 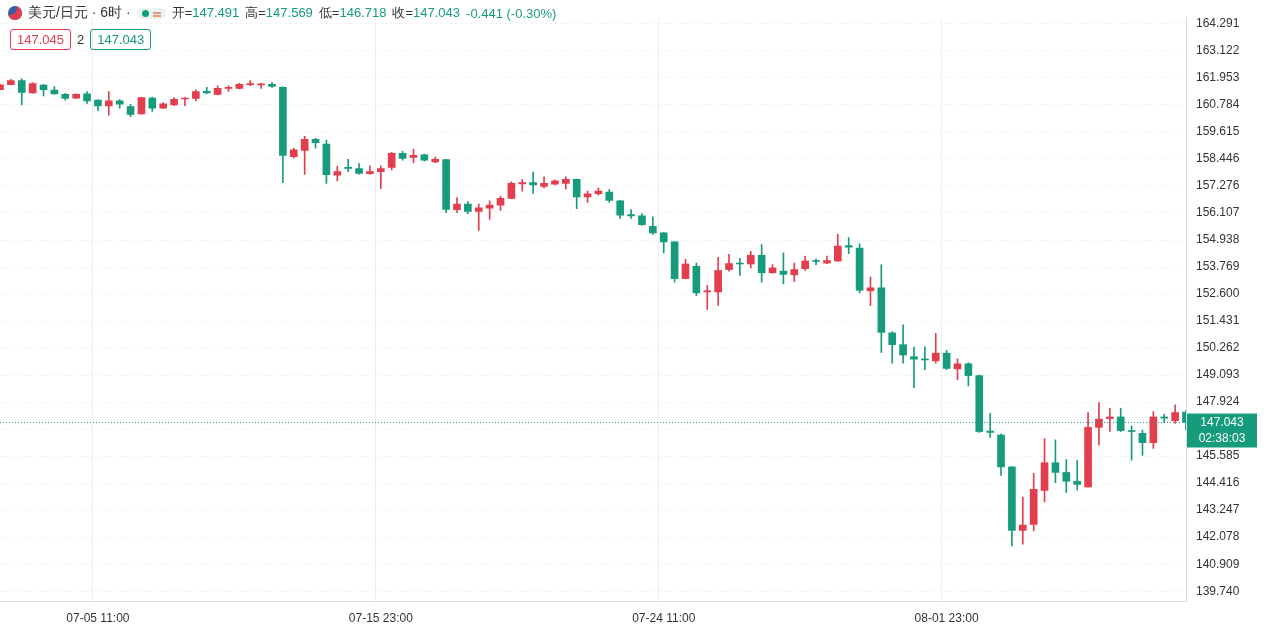 What do you see at coordinates (205, 13) in the screenshot?
I see `annotation: 开=147.491` at bounding box center [205, 13].